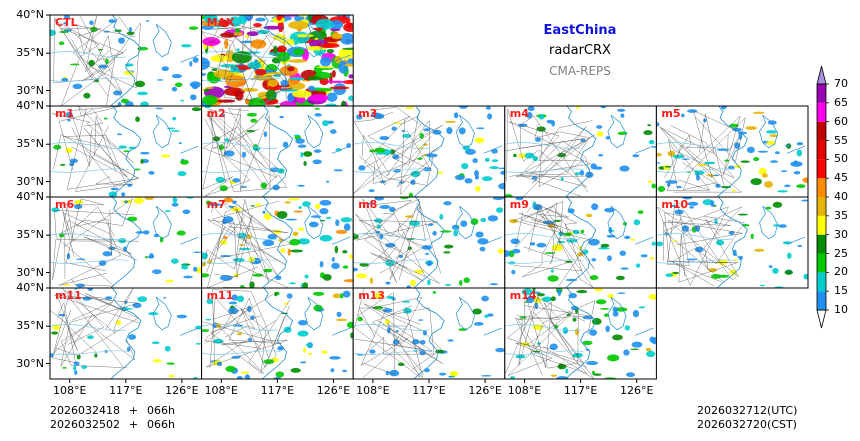 The height and width of the screenshot is (441, 860). I want to click on lat-tick-label: 30°N, so click(30, 272).